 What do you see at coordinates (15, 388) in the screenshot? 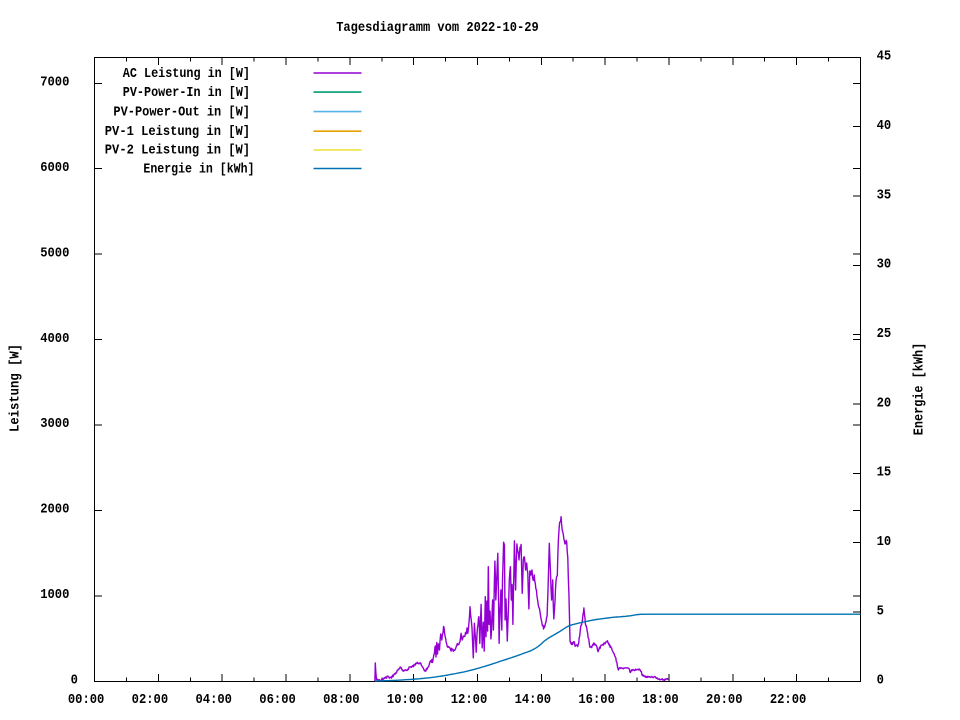
I see `svg-text: Leistung [W]` at bounding box center [15, 388].